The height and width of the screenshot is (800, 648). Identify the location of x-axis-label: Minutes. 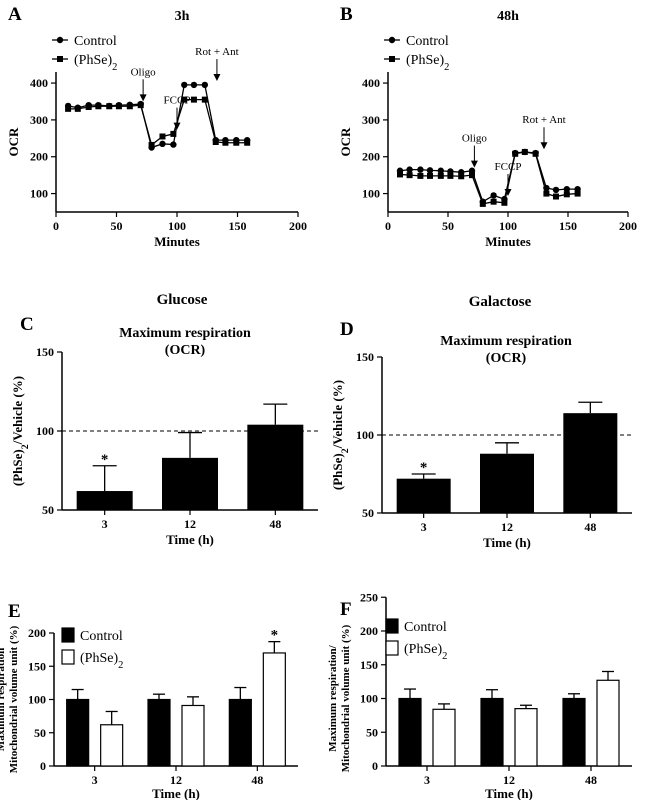
(177, 241).